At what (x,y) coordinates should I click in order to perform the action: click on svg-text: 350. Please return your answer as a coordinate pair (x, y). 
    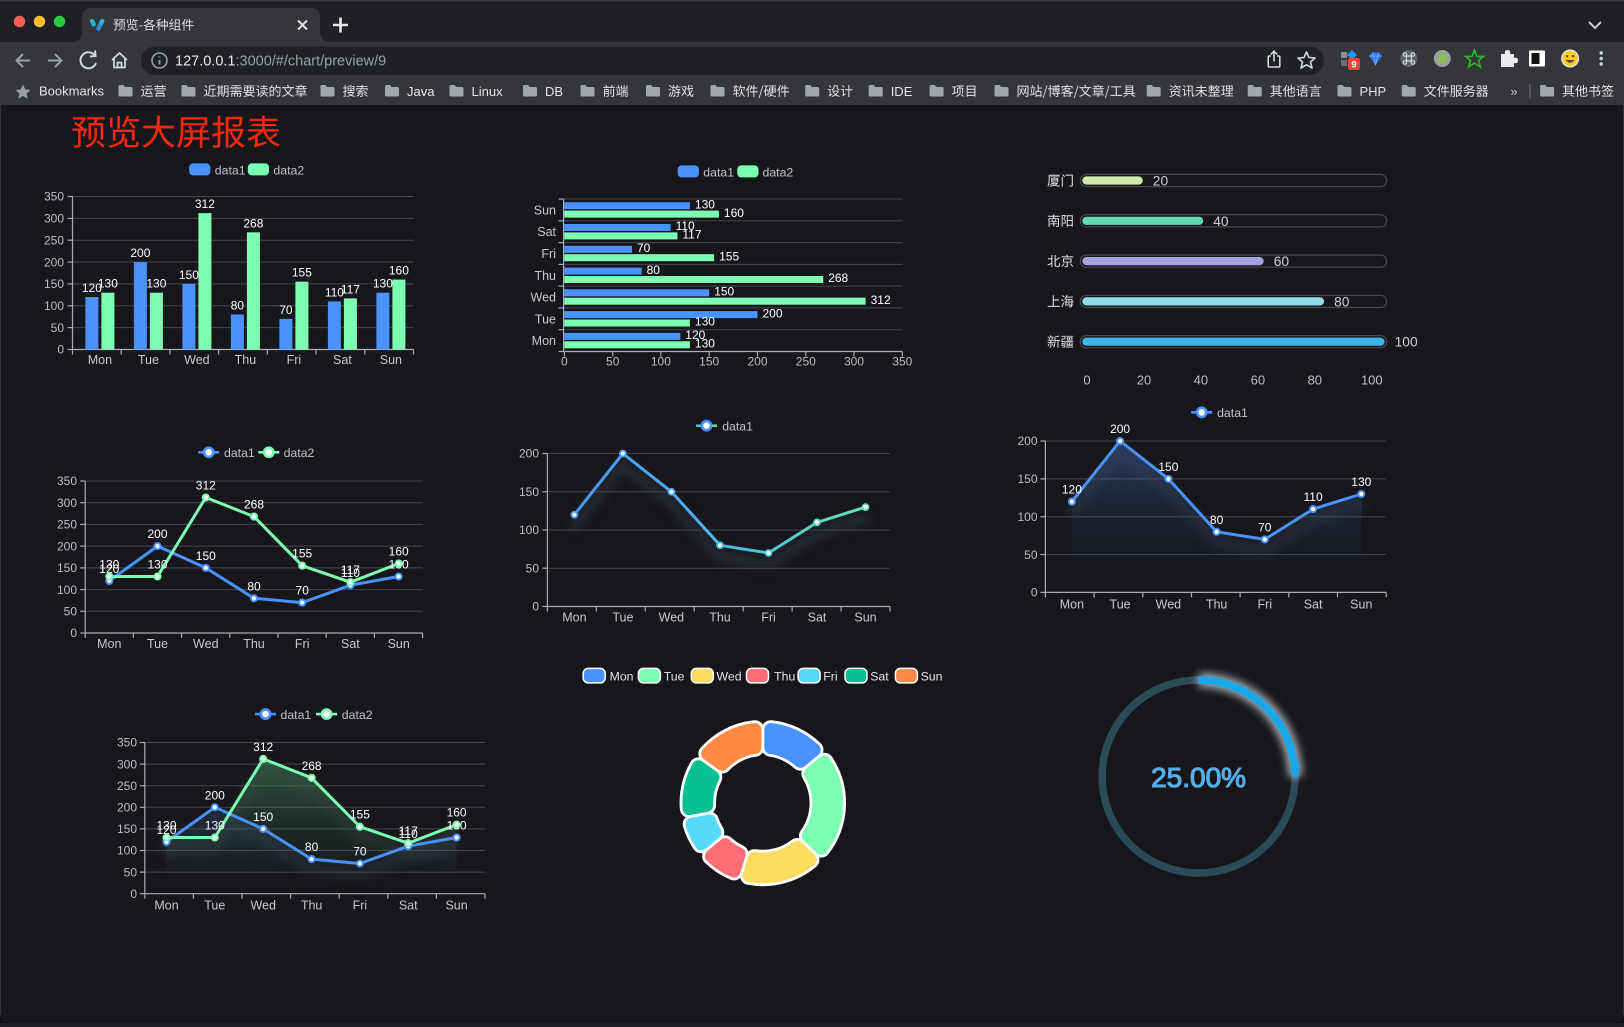
    Looking at the image, I should click on (67, 481).